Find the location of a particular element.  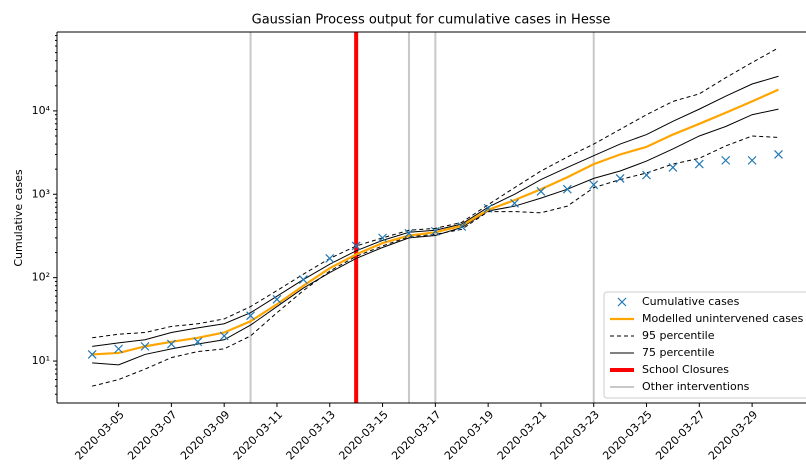

y-tick-label: 10² is located at coordinates (41, 277).